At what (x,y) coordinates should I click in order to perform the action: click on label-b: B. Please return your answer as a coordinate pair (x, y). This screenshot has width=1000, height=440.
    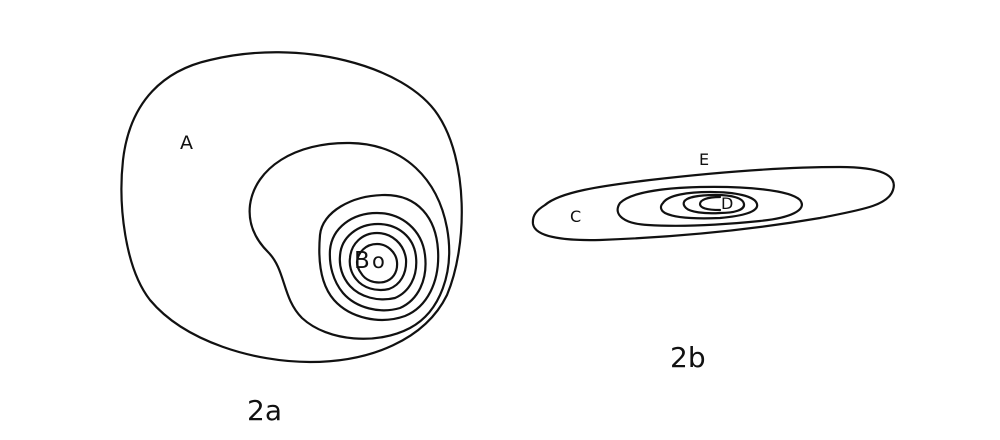
    Looking at the image, I should click on (362, 261).